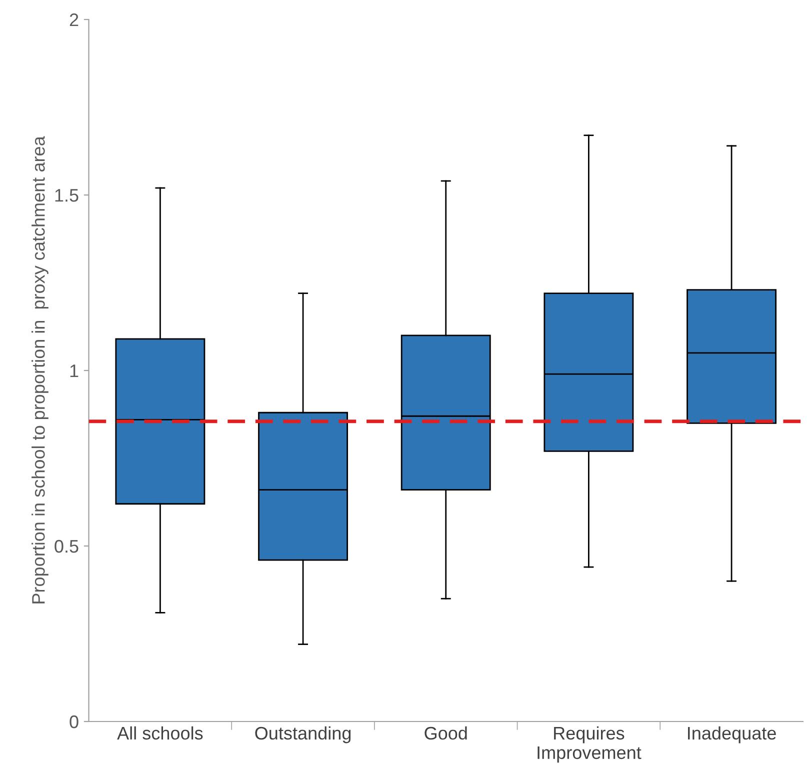 The image size is (807, 780). Describe the element at coordinates (74, 371) in the screenshot. I see `y-tick-label: 1` at that location.